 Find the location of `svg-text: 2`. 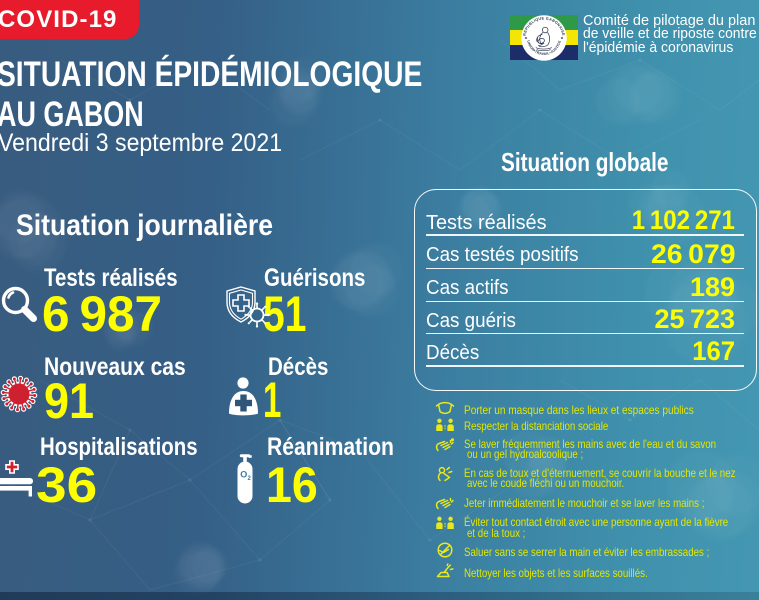

svg-text: 2 is located at coordinates (250, 479).